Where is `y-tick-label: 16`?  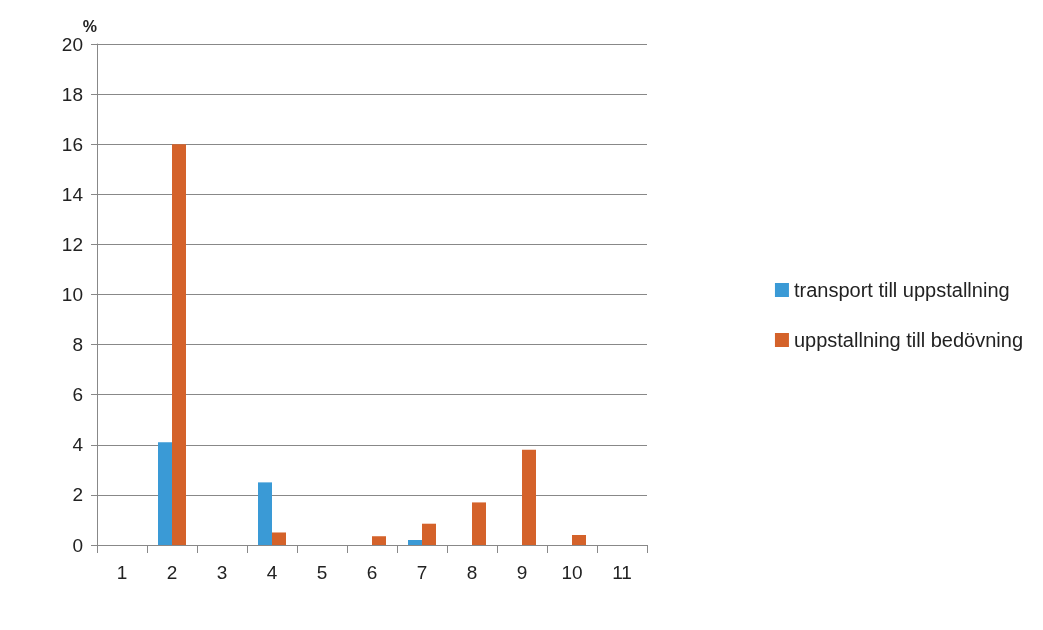
y-tick-label: 16 is located at coordinates (72, 144).